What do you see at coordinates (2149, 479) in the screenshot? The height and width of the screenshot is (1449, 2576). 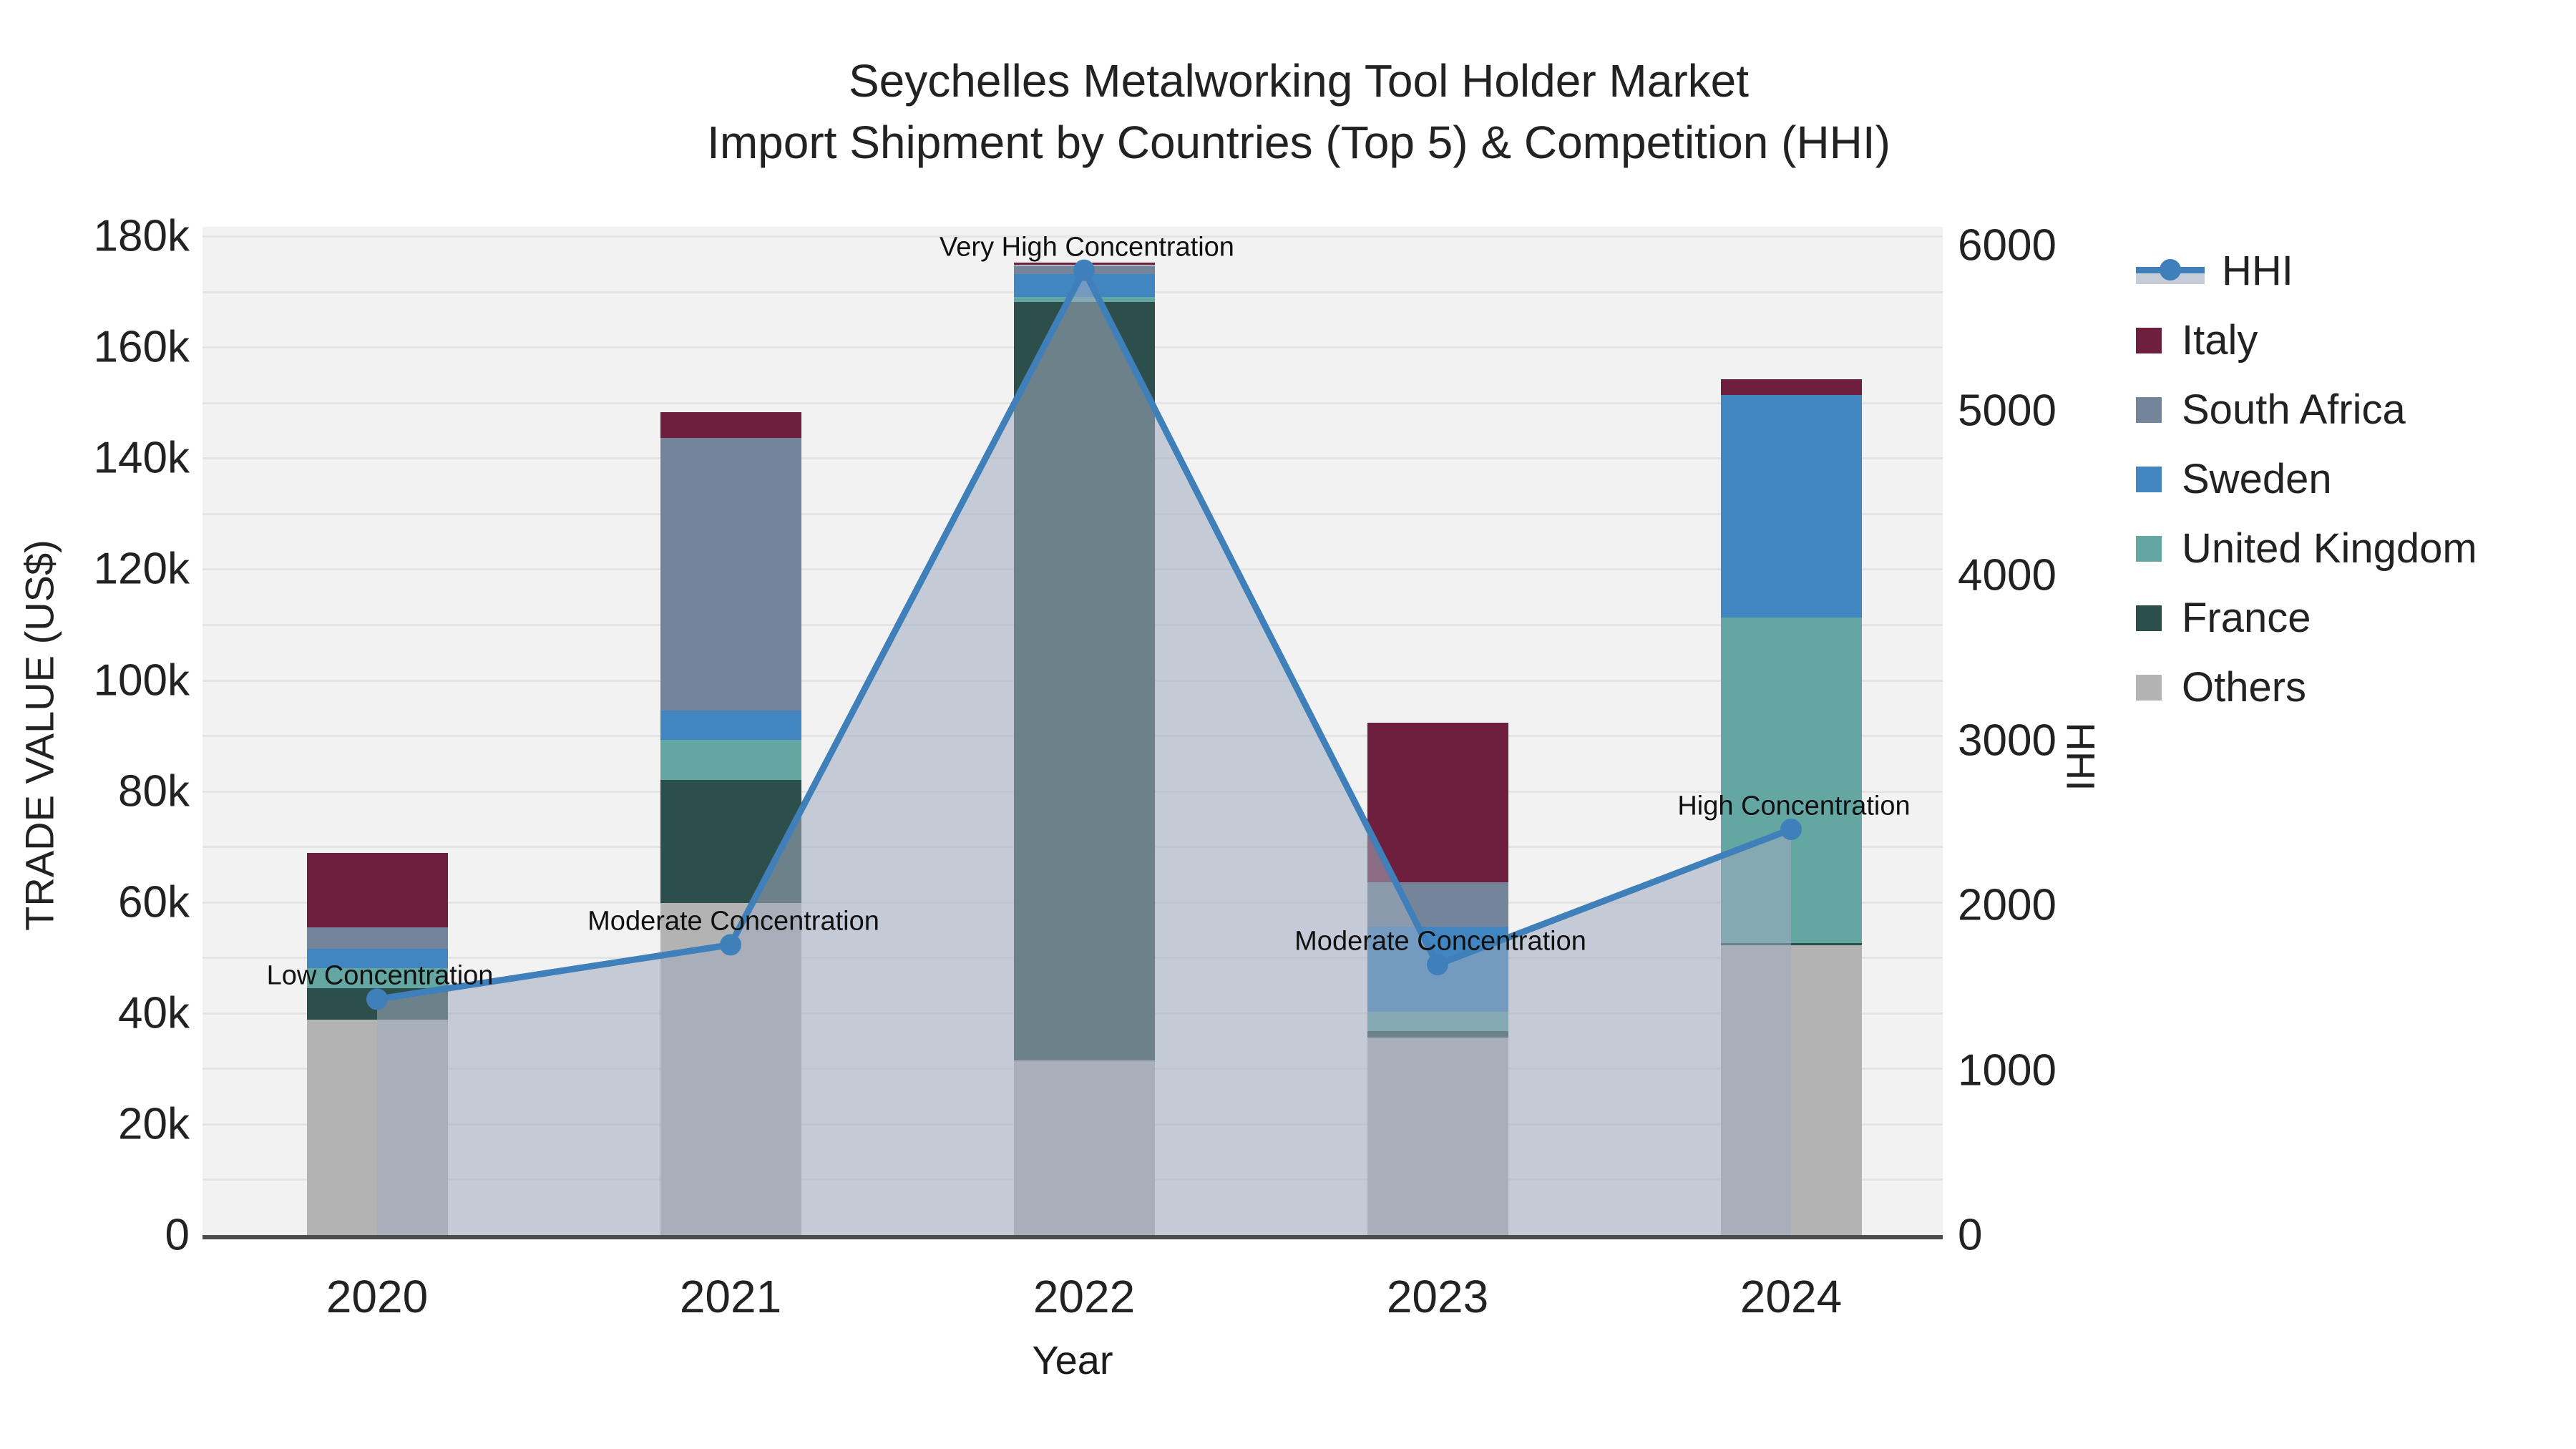 I see `legend-swatch-sweden` at bounding box center [2149, 479].